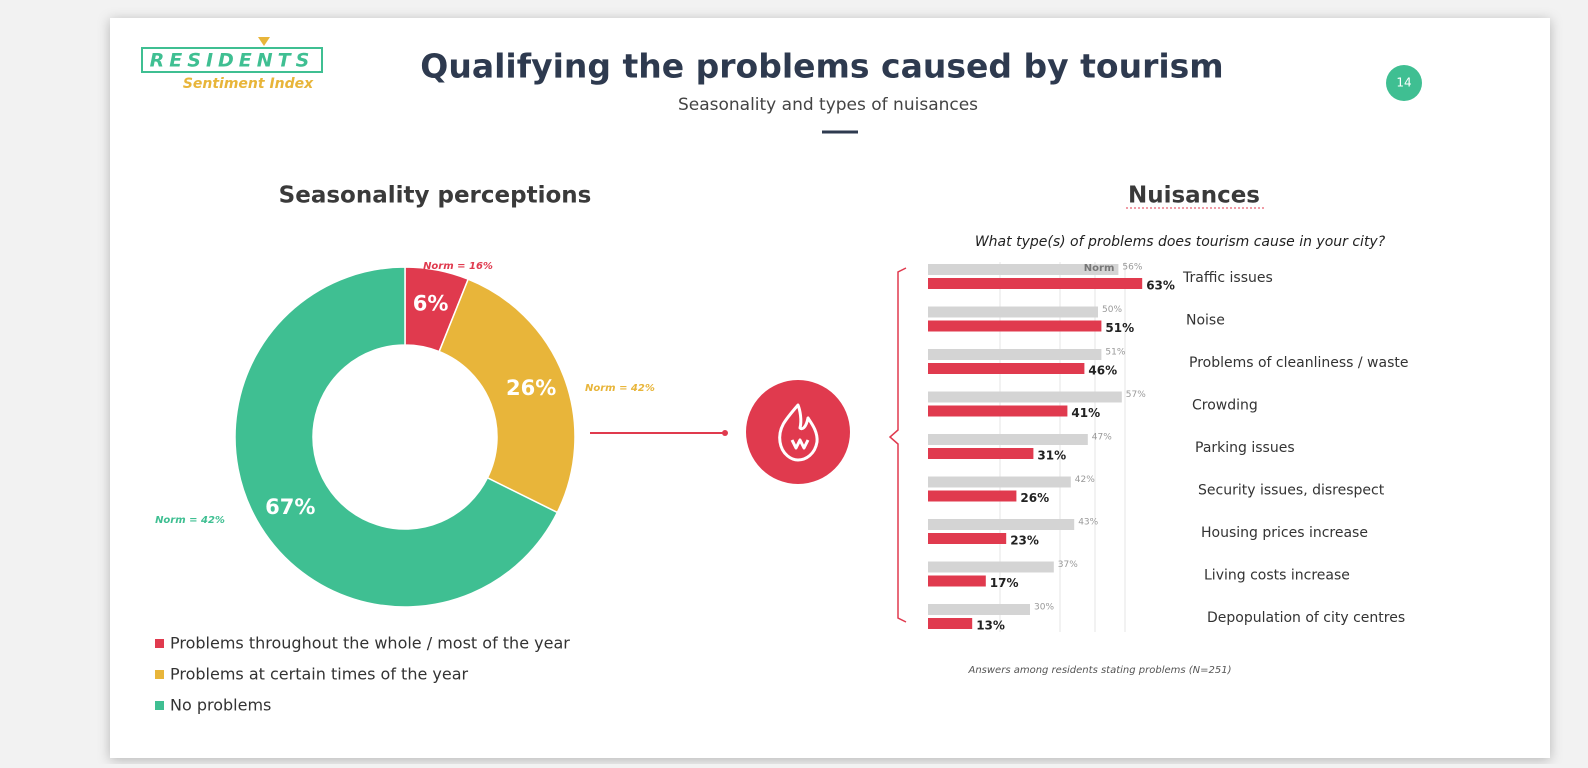 This screenshot has height=768, width=1588. Describe the element at coordinates (1112, 310) in the screenshot. I see `bar-value-label: 50%` at that location.